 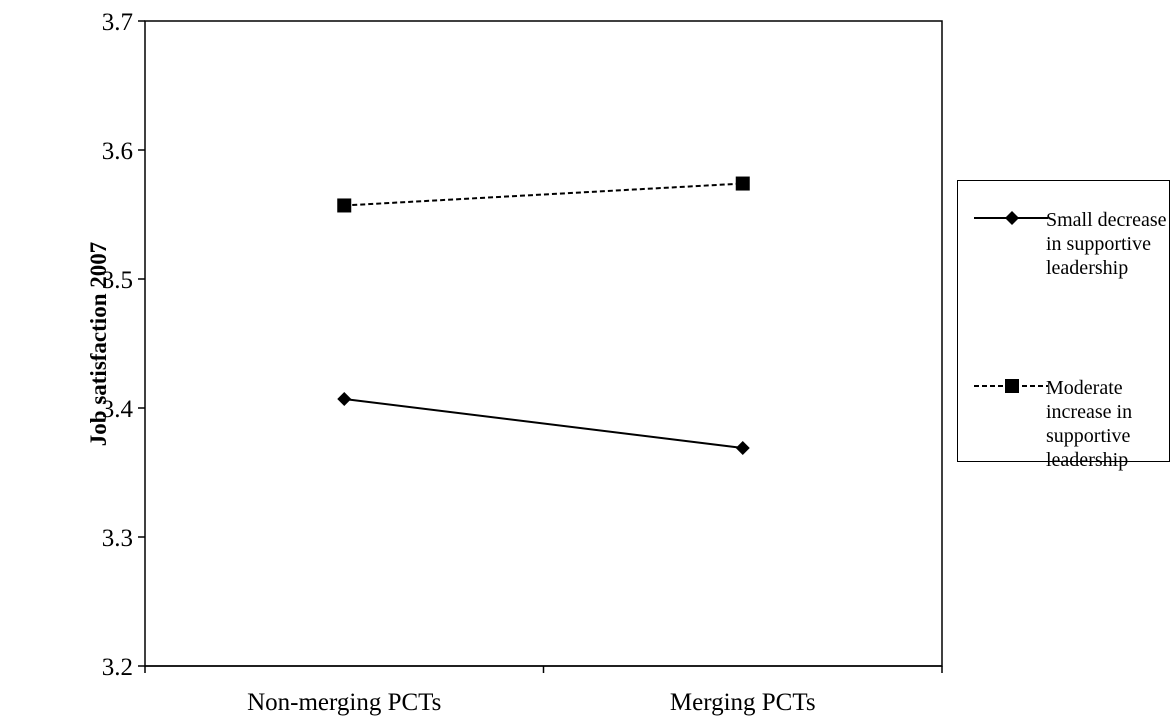 What do you see at coordinates (117, 538) in the screenshot?
I see `y-tick-label: 3.3` at bounding box center [117, 538].